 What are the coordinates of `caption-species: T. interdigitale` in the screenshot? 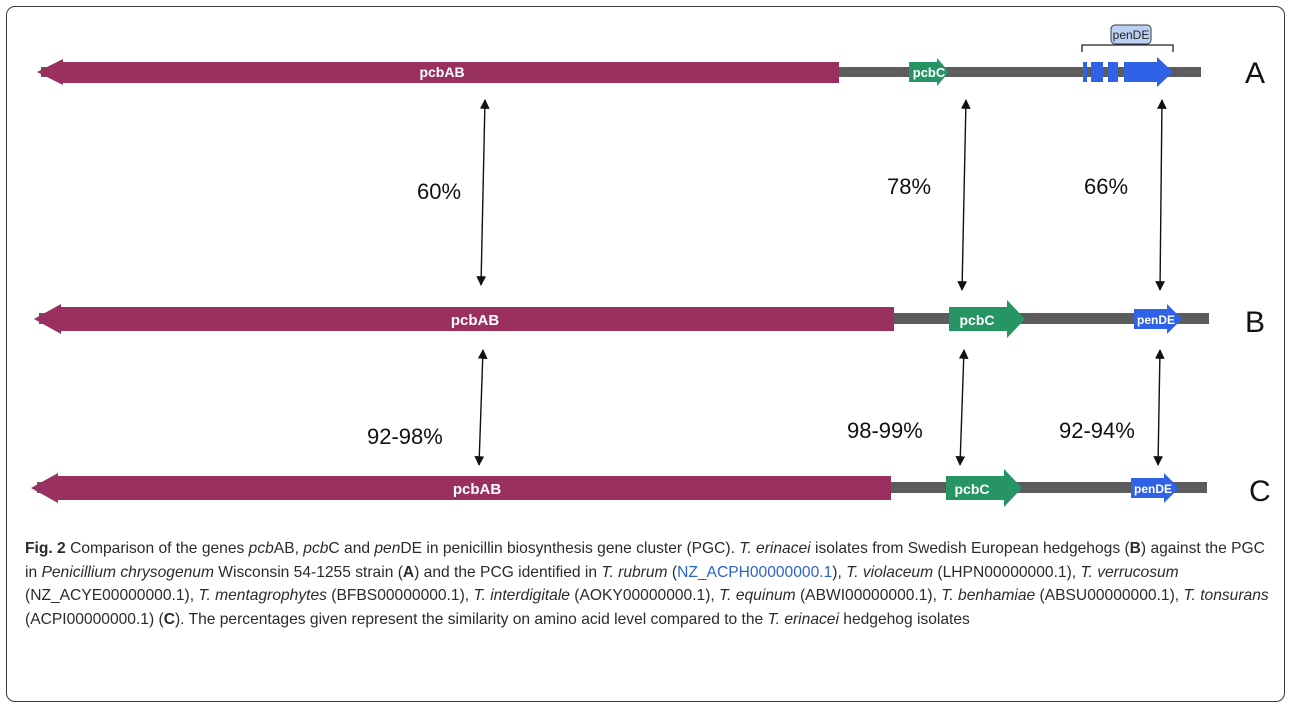 It's located at (521, 595).